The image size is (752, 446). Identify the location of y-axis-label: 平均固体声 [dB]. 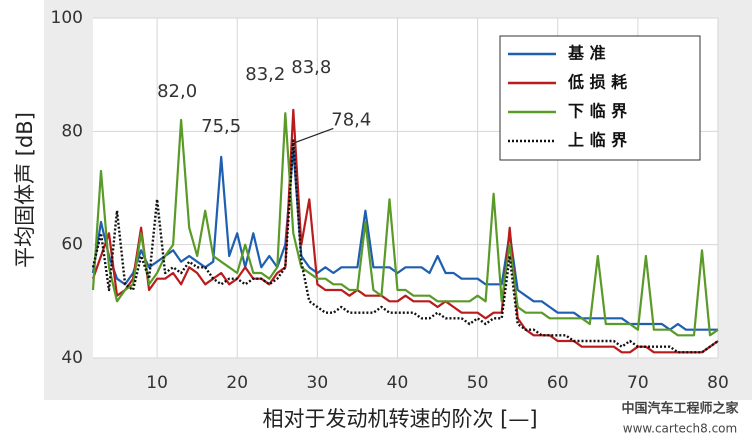
(25, 190).